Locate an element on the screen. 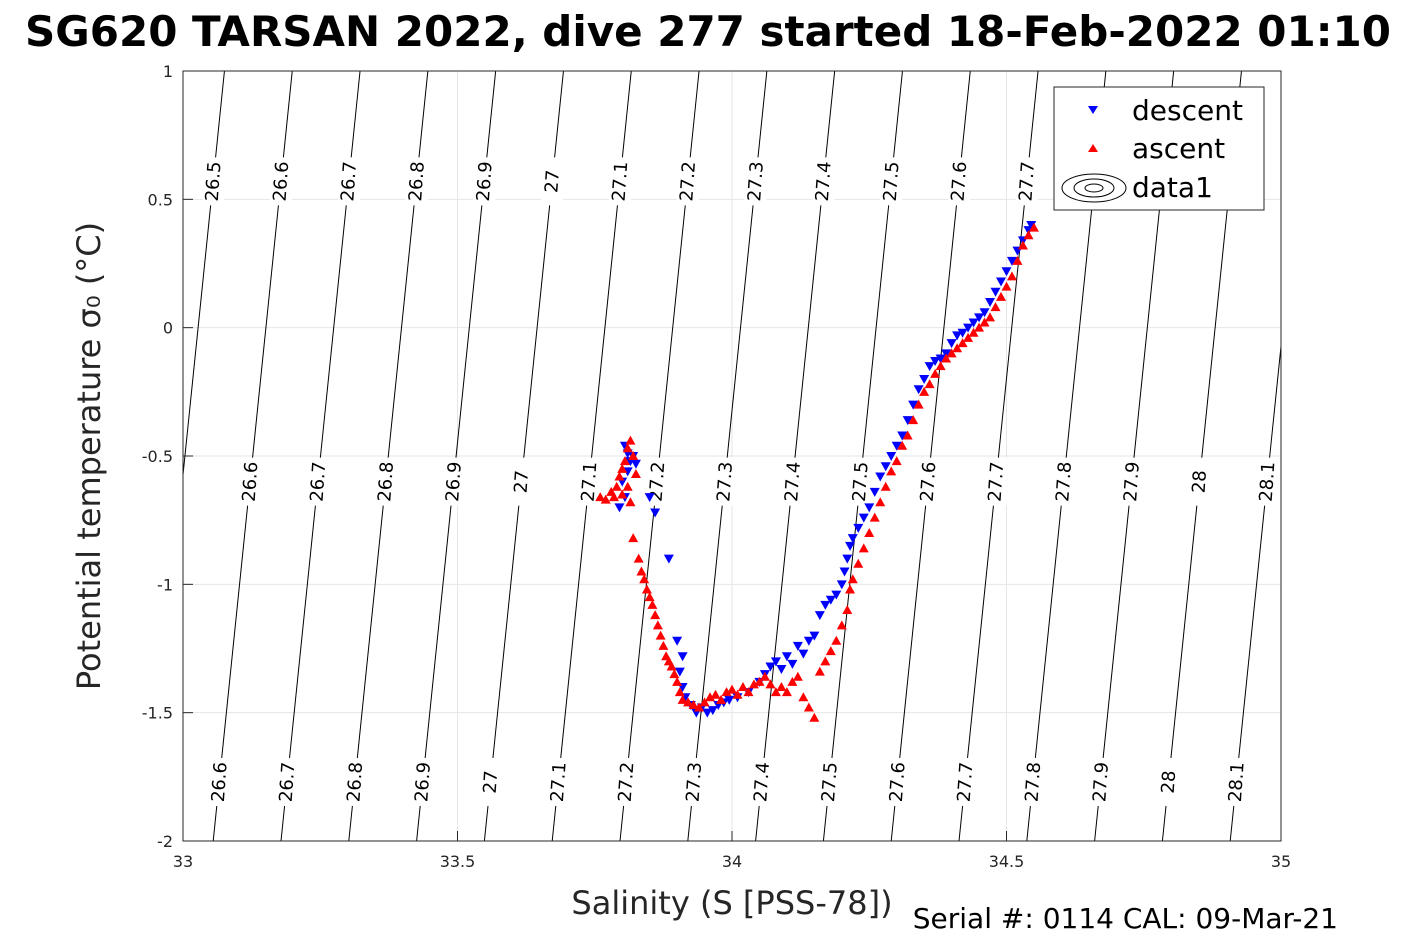 This screenshot has width=1417, height=945. x-tick-label: 33.5 is located at coordinates (458, 861).